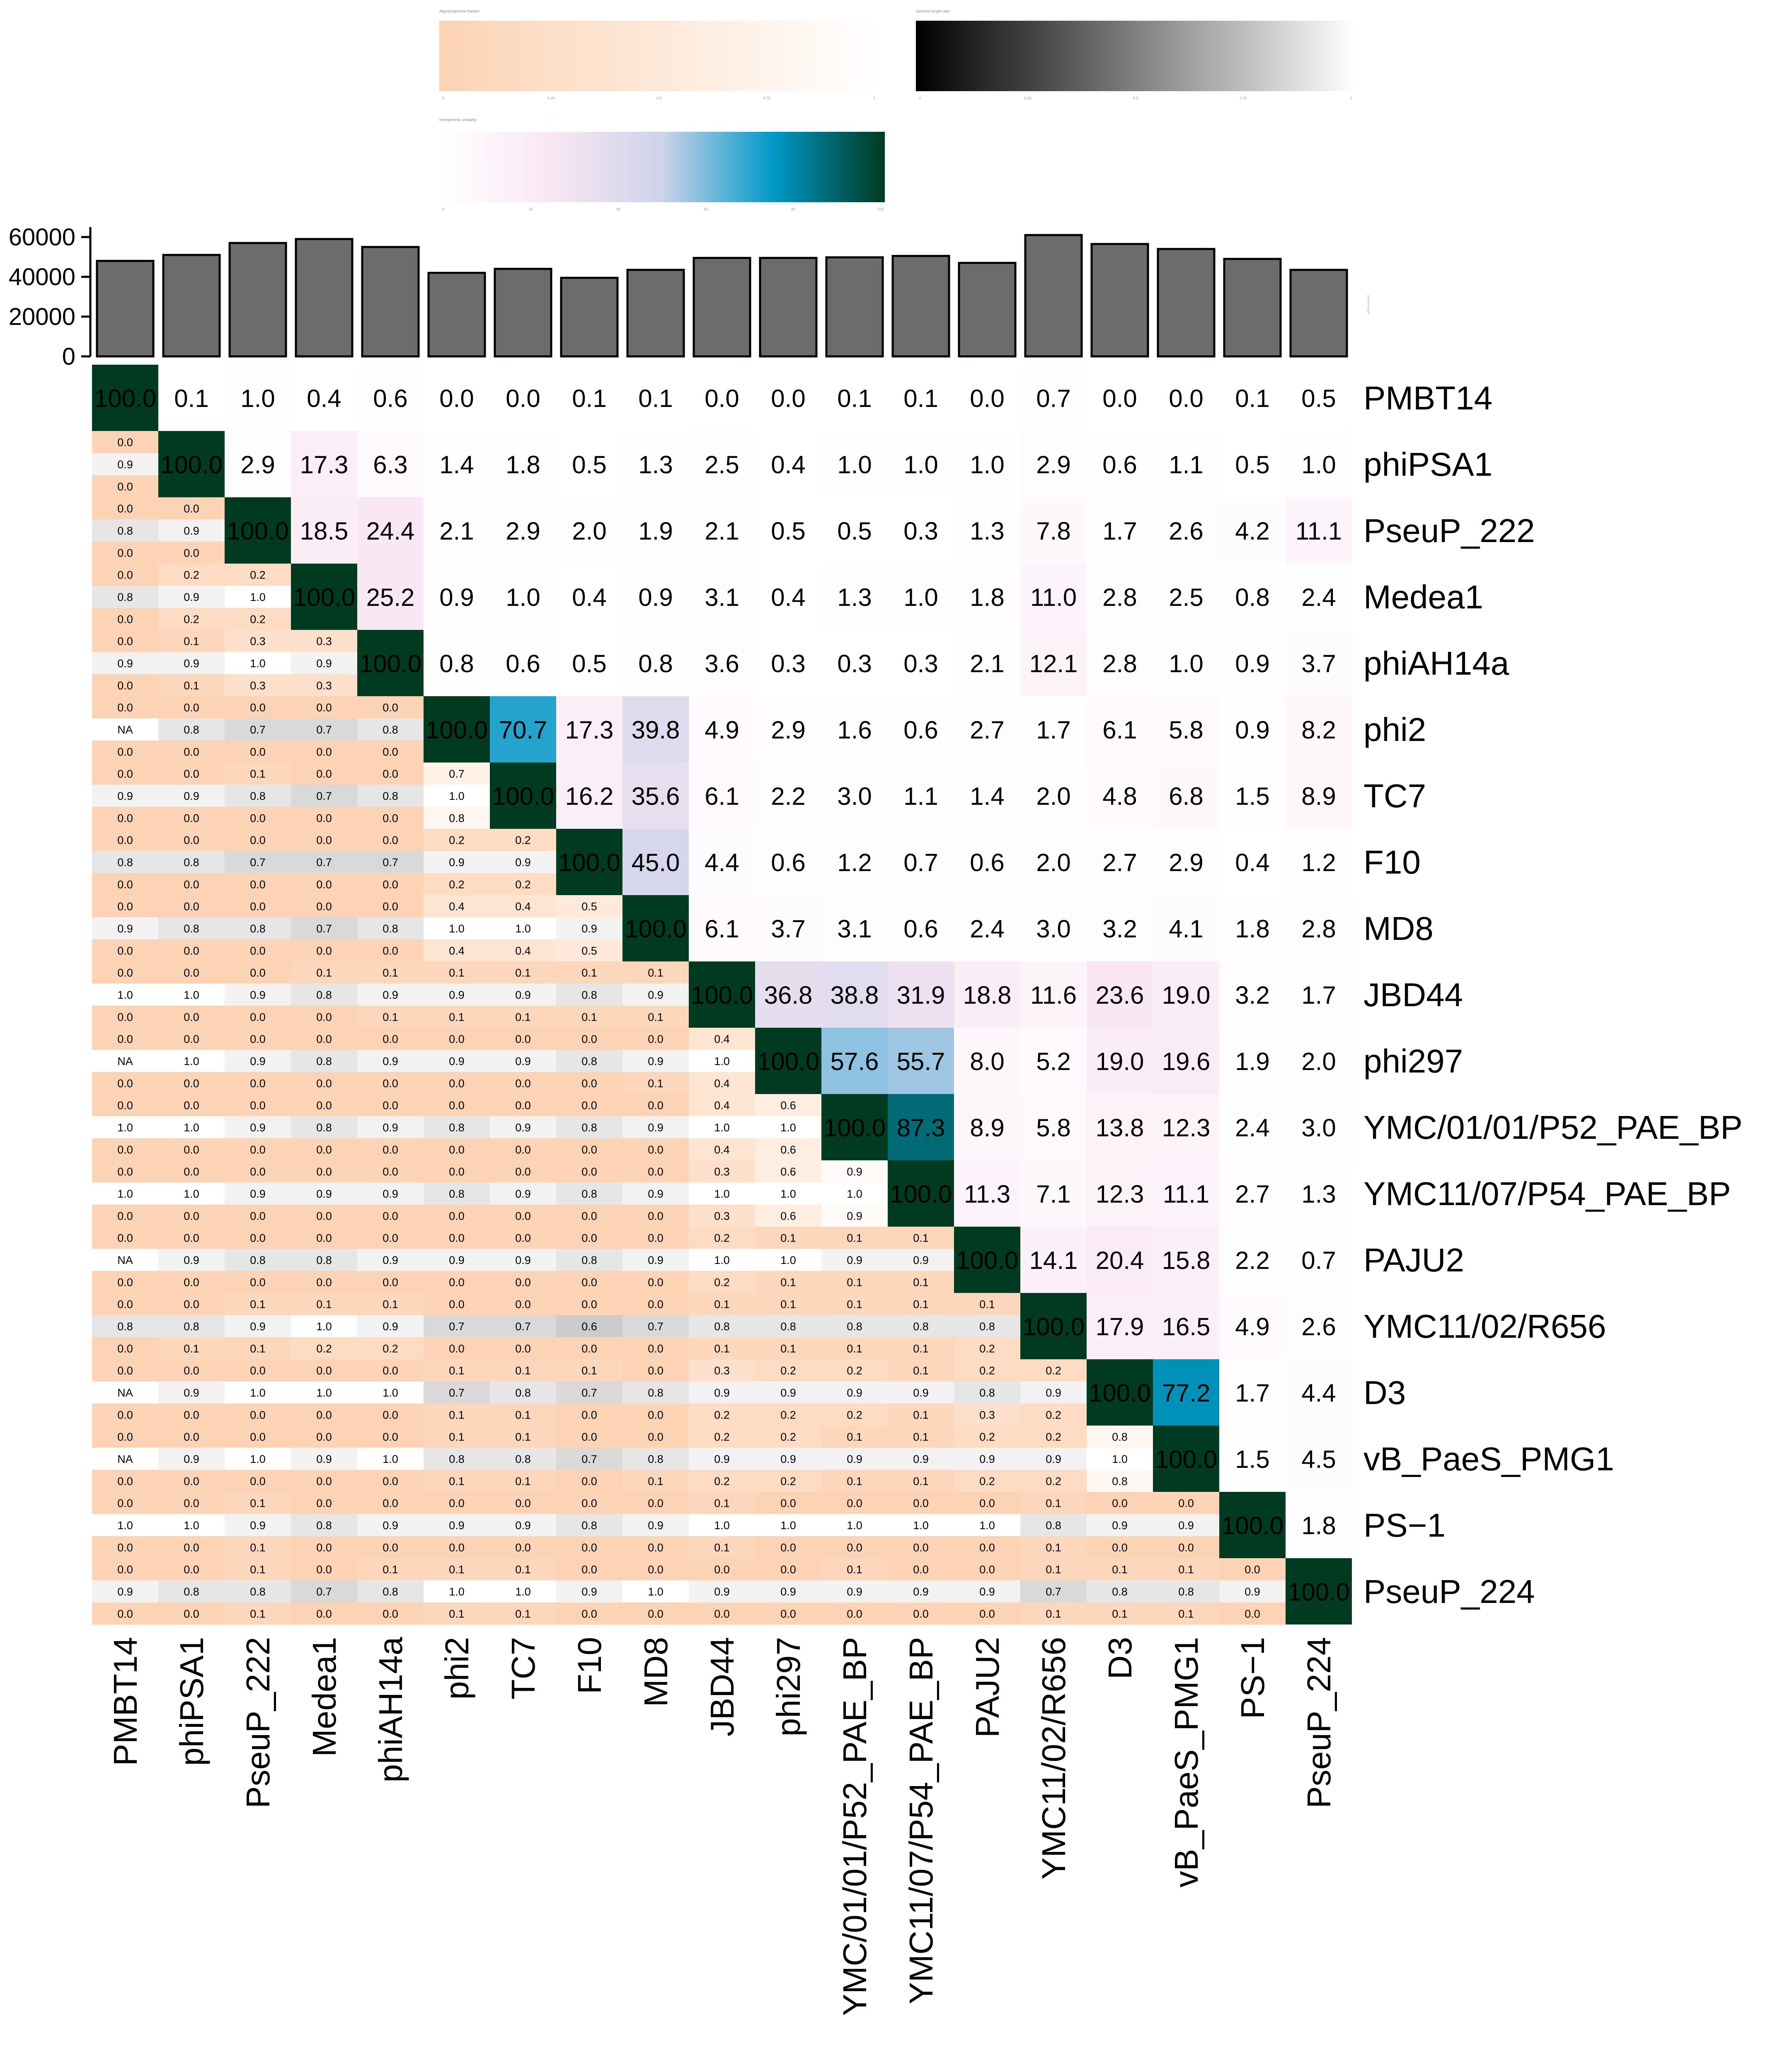 This screenshot has width=1792, height=2065. Describe the element at coordinates (1135, 98) in the screenshot. I see `legend-length-ratio-ticks: 0 0.25 0.5 0.75 1` at that location.